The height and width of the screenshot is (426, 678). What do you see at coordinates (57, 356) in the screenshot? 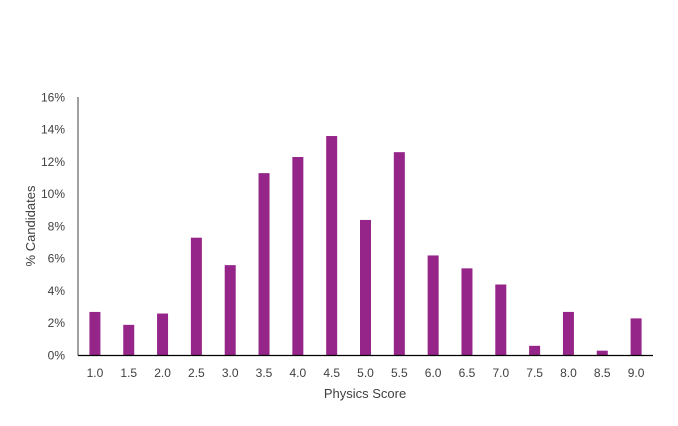
I see `y-tick-label: 0%` at bounding box center [57, 356].